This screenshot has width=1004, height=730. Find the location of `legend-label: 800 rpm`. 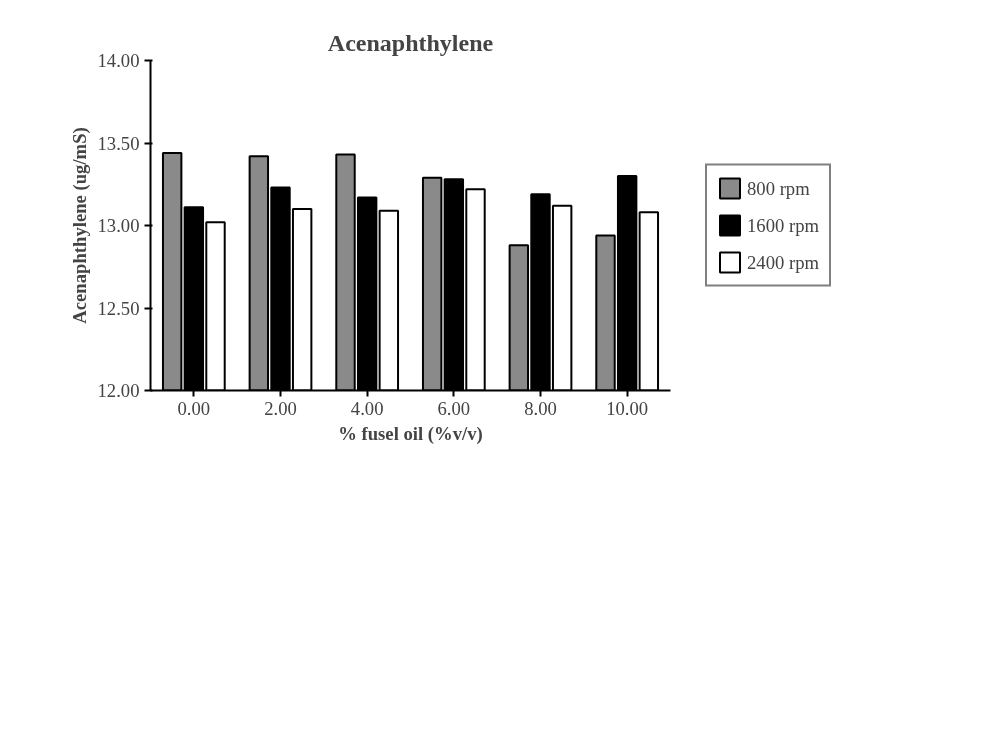

legend-label: 800 rpm is located at coordinates (778, 188).